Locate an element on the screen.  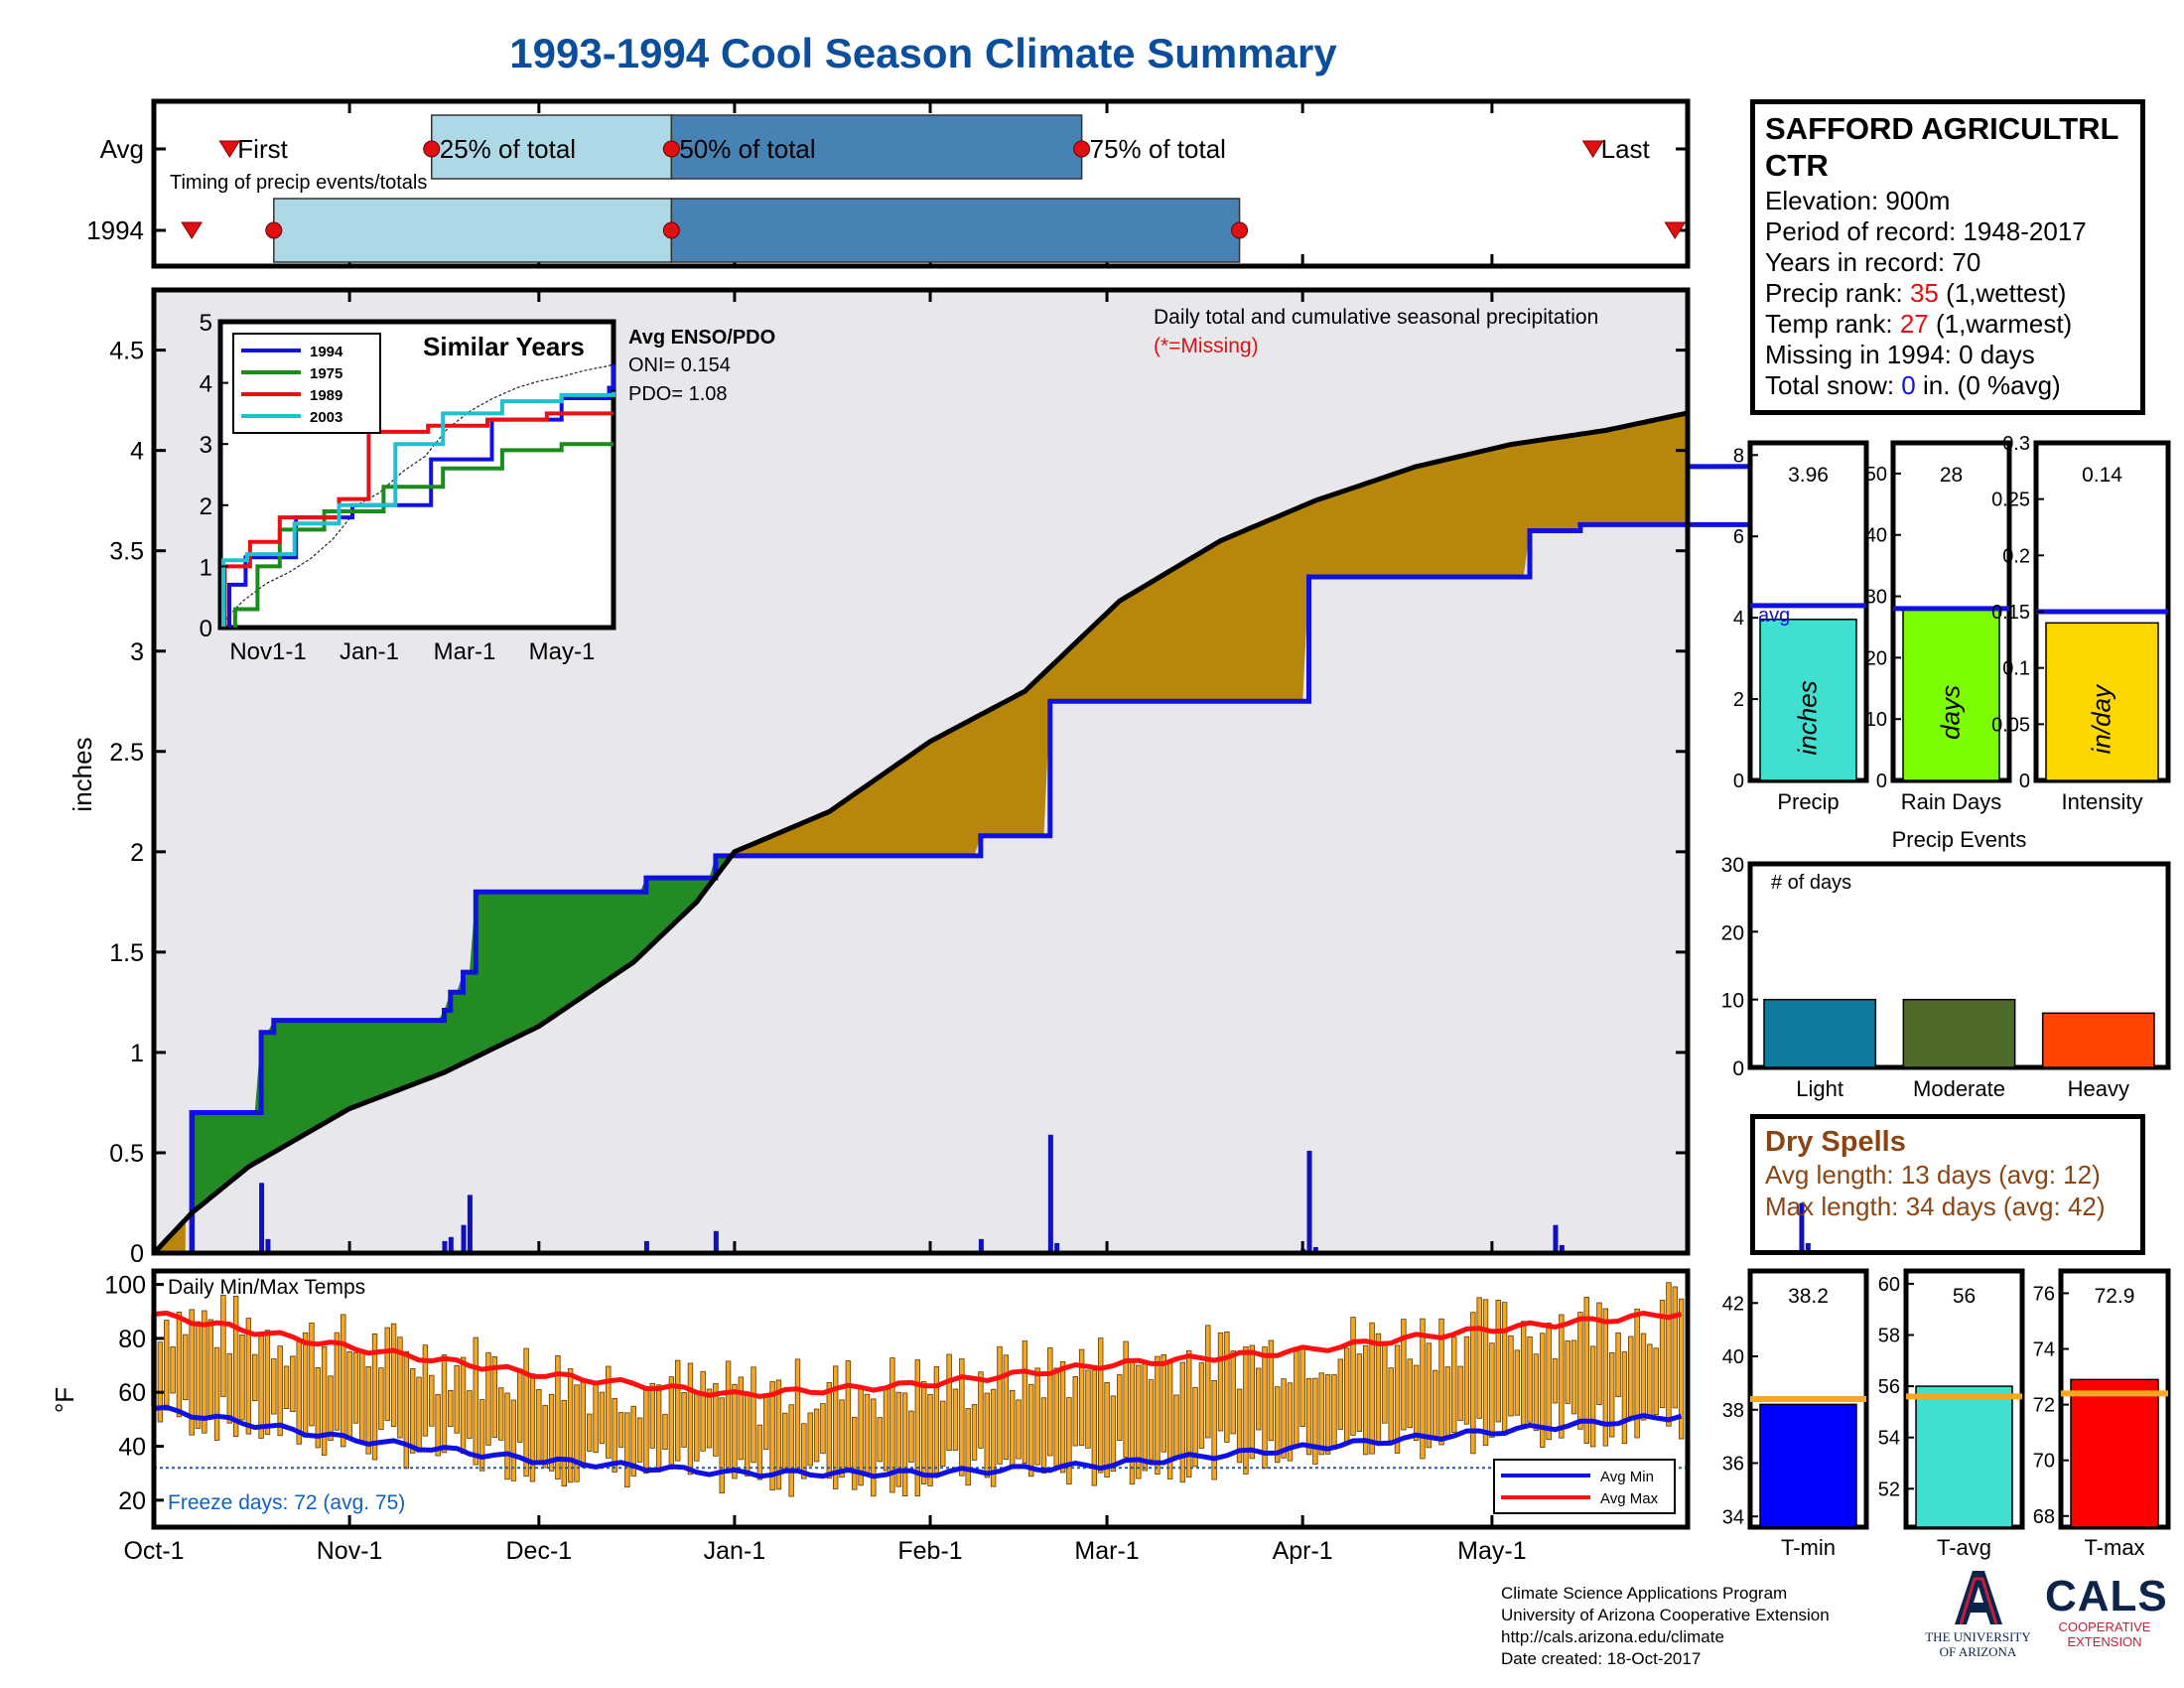
y-tick-label: 0.15 is located at coordinates (2010, 613).